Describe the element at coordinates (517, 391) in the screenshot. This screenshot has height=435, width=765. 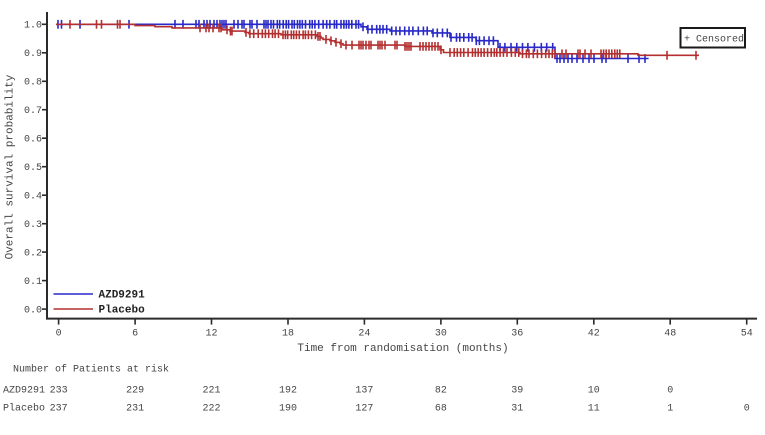
I see `svg-text: 39` at that location.